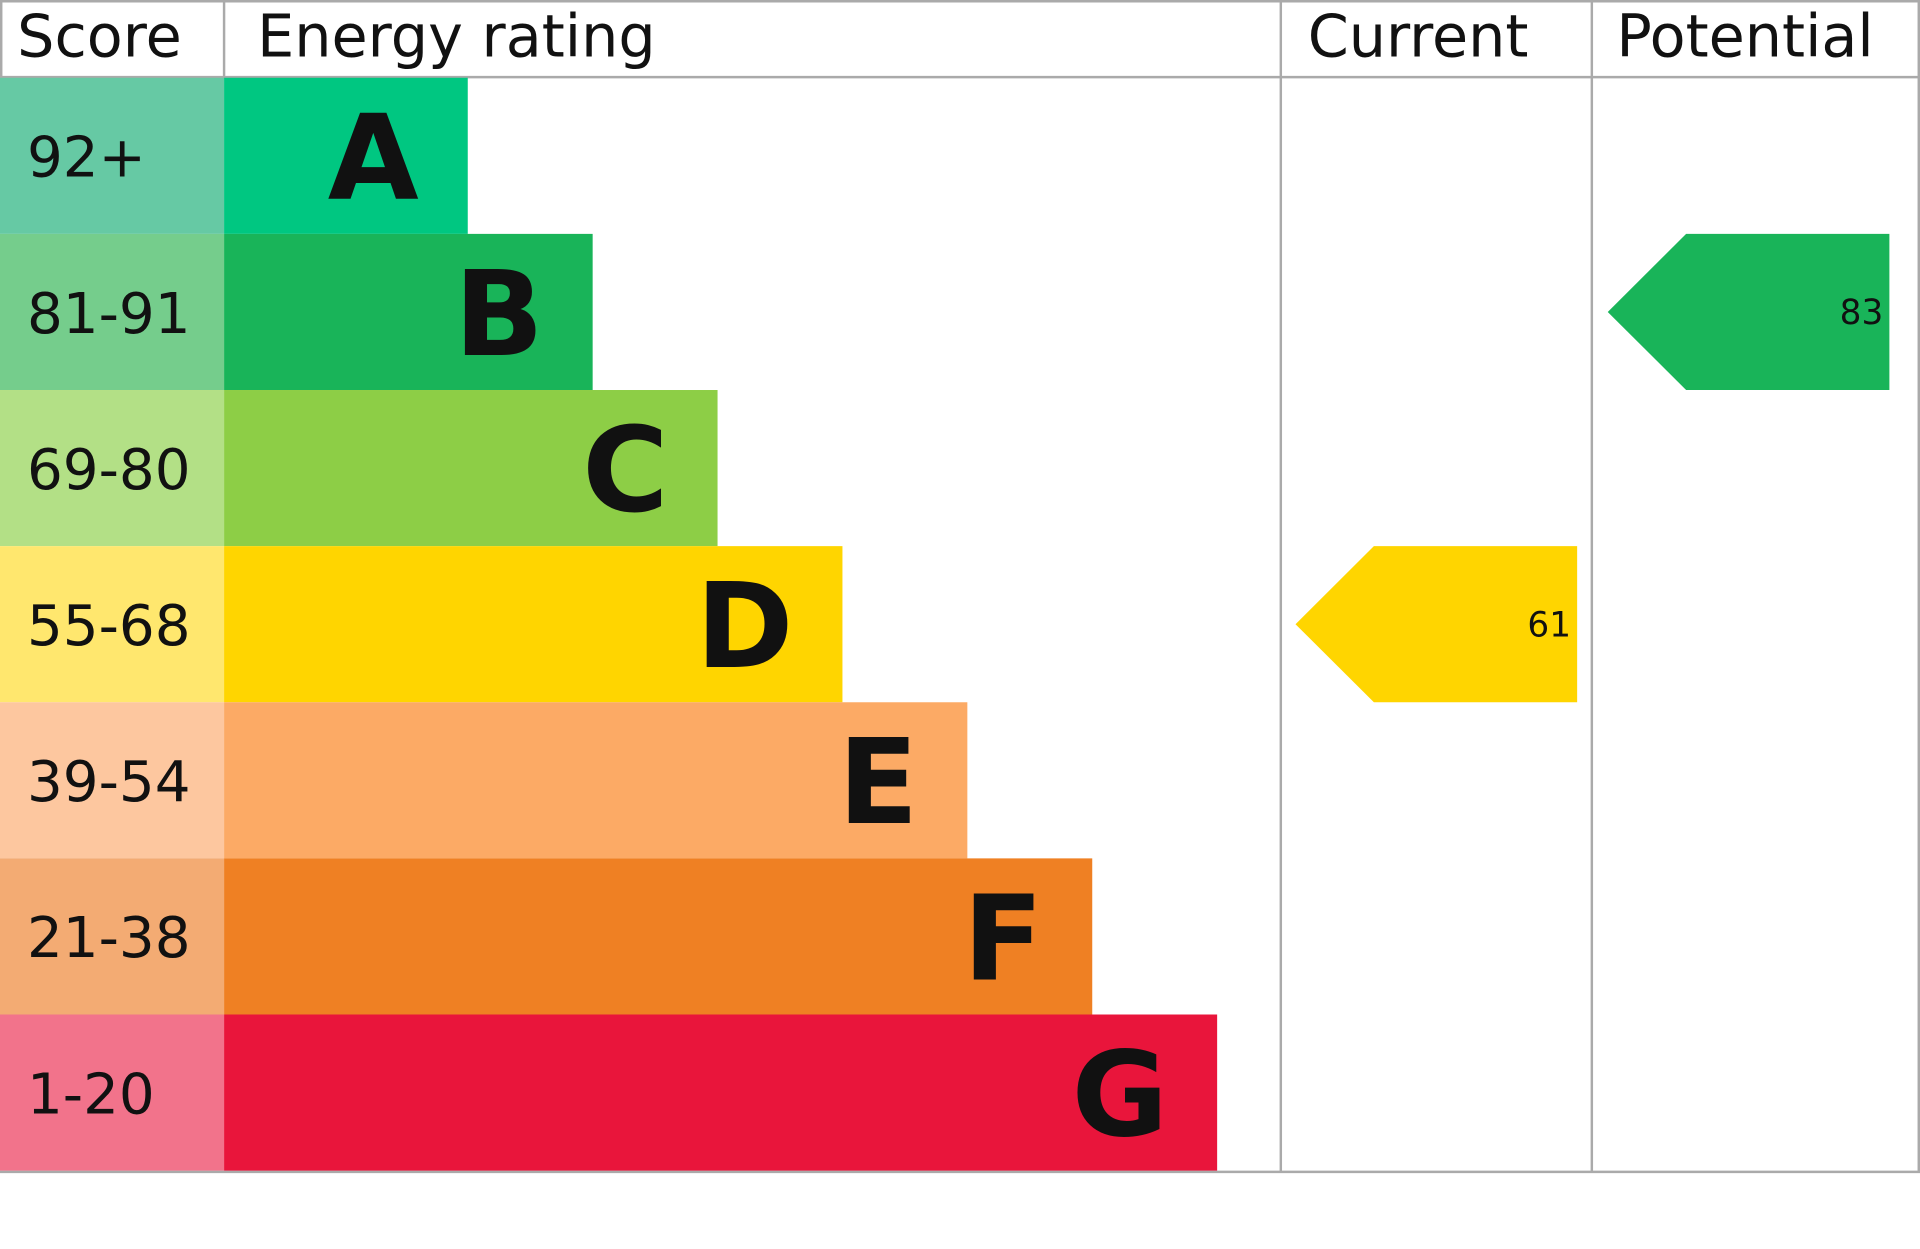 This screenshot has height=1249, width=1920. Describe the element at coordinates (109, 626) in the screenshot. I see `score-label: 55-68` at that location.